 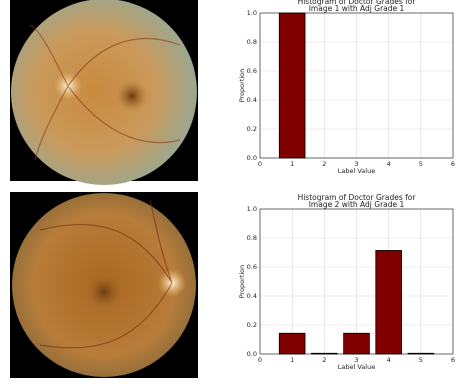 What do you see at coordinates (357, 204) in the screenshot?
I see `chart-title: Image 2 with Adj Grade 1` at bounding box center [357, 204].